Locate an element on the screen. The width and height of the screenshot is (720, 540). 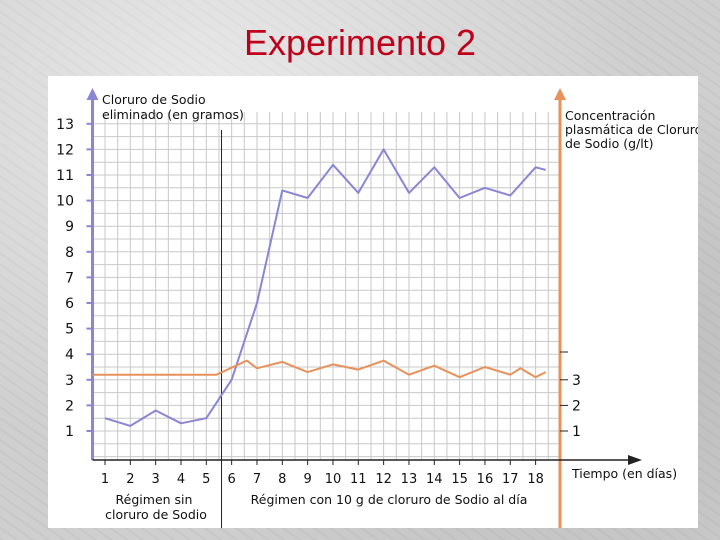
right-tick-label: 1 is located at coordinates (576, 432).